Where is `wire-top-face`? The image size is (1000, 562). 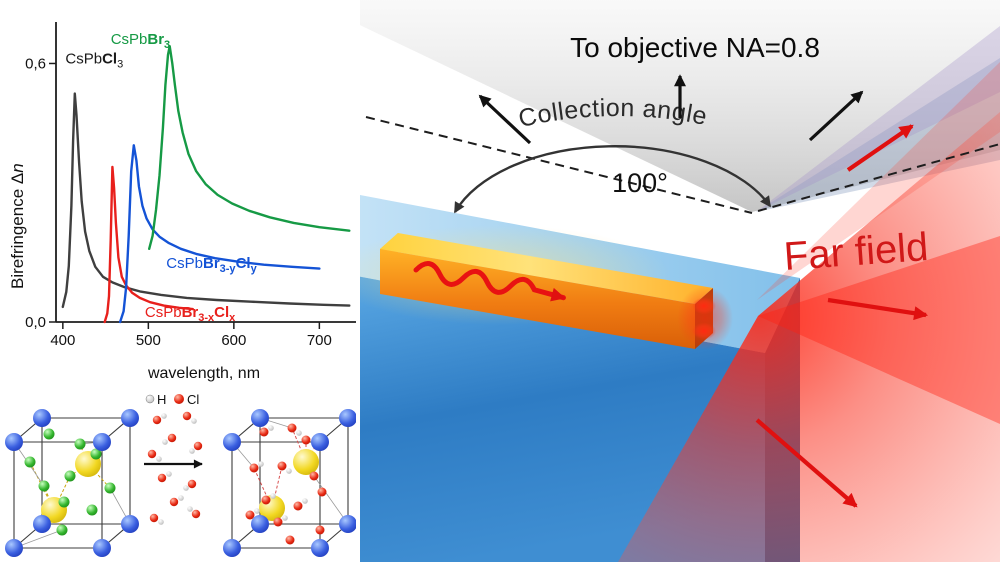
wire-top-face is located at coordinates (546, 268).